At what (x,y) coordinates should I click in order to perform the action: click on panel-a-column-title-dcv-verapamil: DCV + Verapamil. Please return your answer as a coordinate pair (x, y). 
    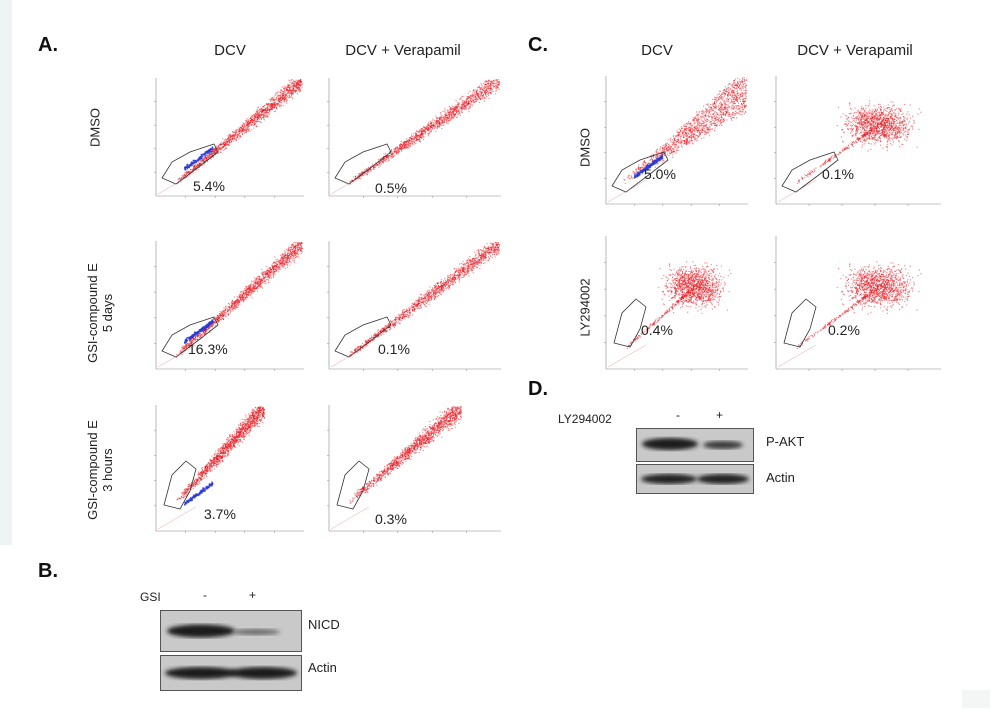
    Looking at the image, I should click on (403, 50).